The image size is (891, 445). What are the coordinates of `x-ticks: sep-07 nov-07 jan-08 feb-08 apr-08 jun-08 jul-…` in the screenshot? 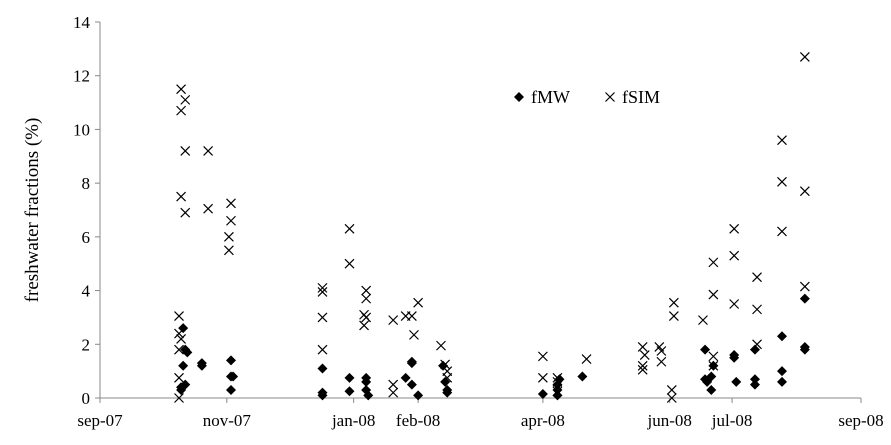 It's located at (480, 414).